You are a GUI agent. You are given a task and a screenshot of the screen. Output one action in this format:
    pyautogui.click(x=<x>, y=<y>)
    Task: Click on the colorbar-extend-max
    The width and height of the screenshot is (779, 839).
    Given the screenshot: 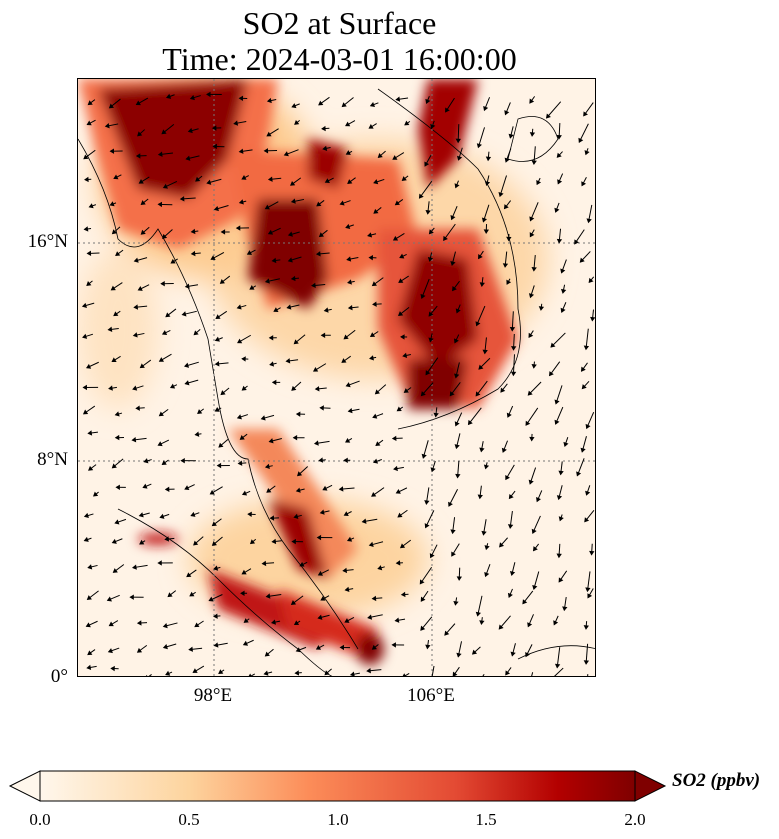 What is the action you would take?
    pyautogui.click(x=650, y=786)
    